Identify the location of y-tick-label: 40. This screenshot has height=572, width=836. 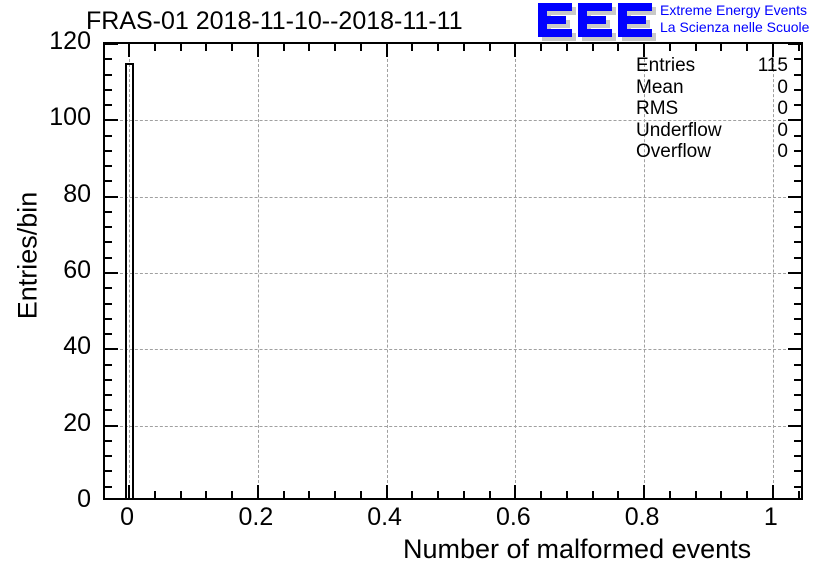
(77, 346).